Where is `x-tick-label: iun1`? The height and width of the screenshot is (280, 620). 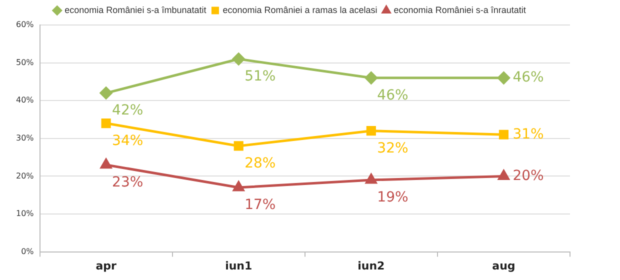
x-tick-label: iun1 is located at coordinates (238, 265).